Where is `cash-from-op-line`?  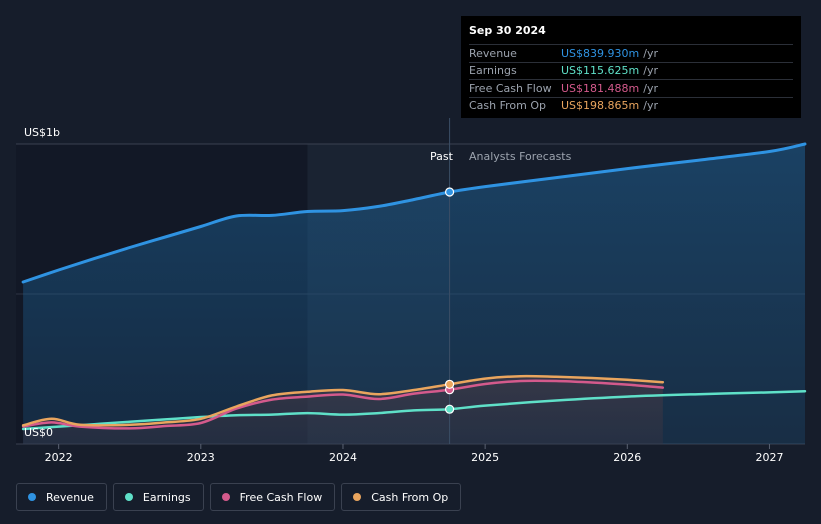
cash-from-op-line is located at coordinates (343, 400).